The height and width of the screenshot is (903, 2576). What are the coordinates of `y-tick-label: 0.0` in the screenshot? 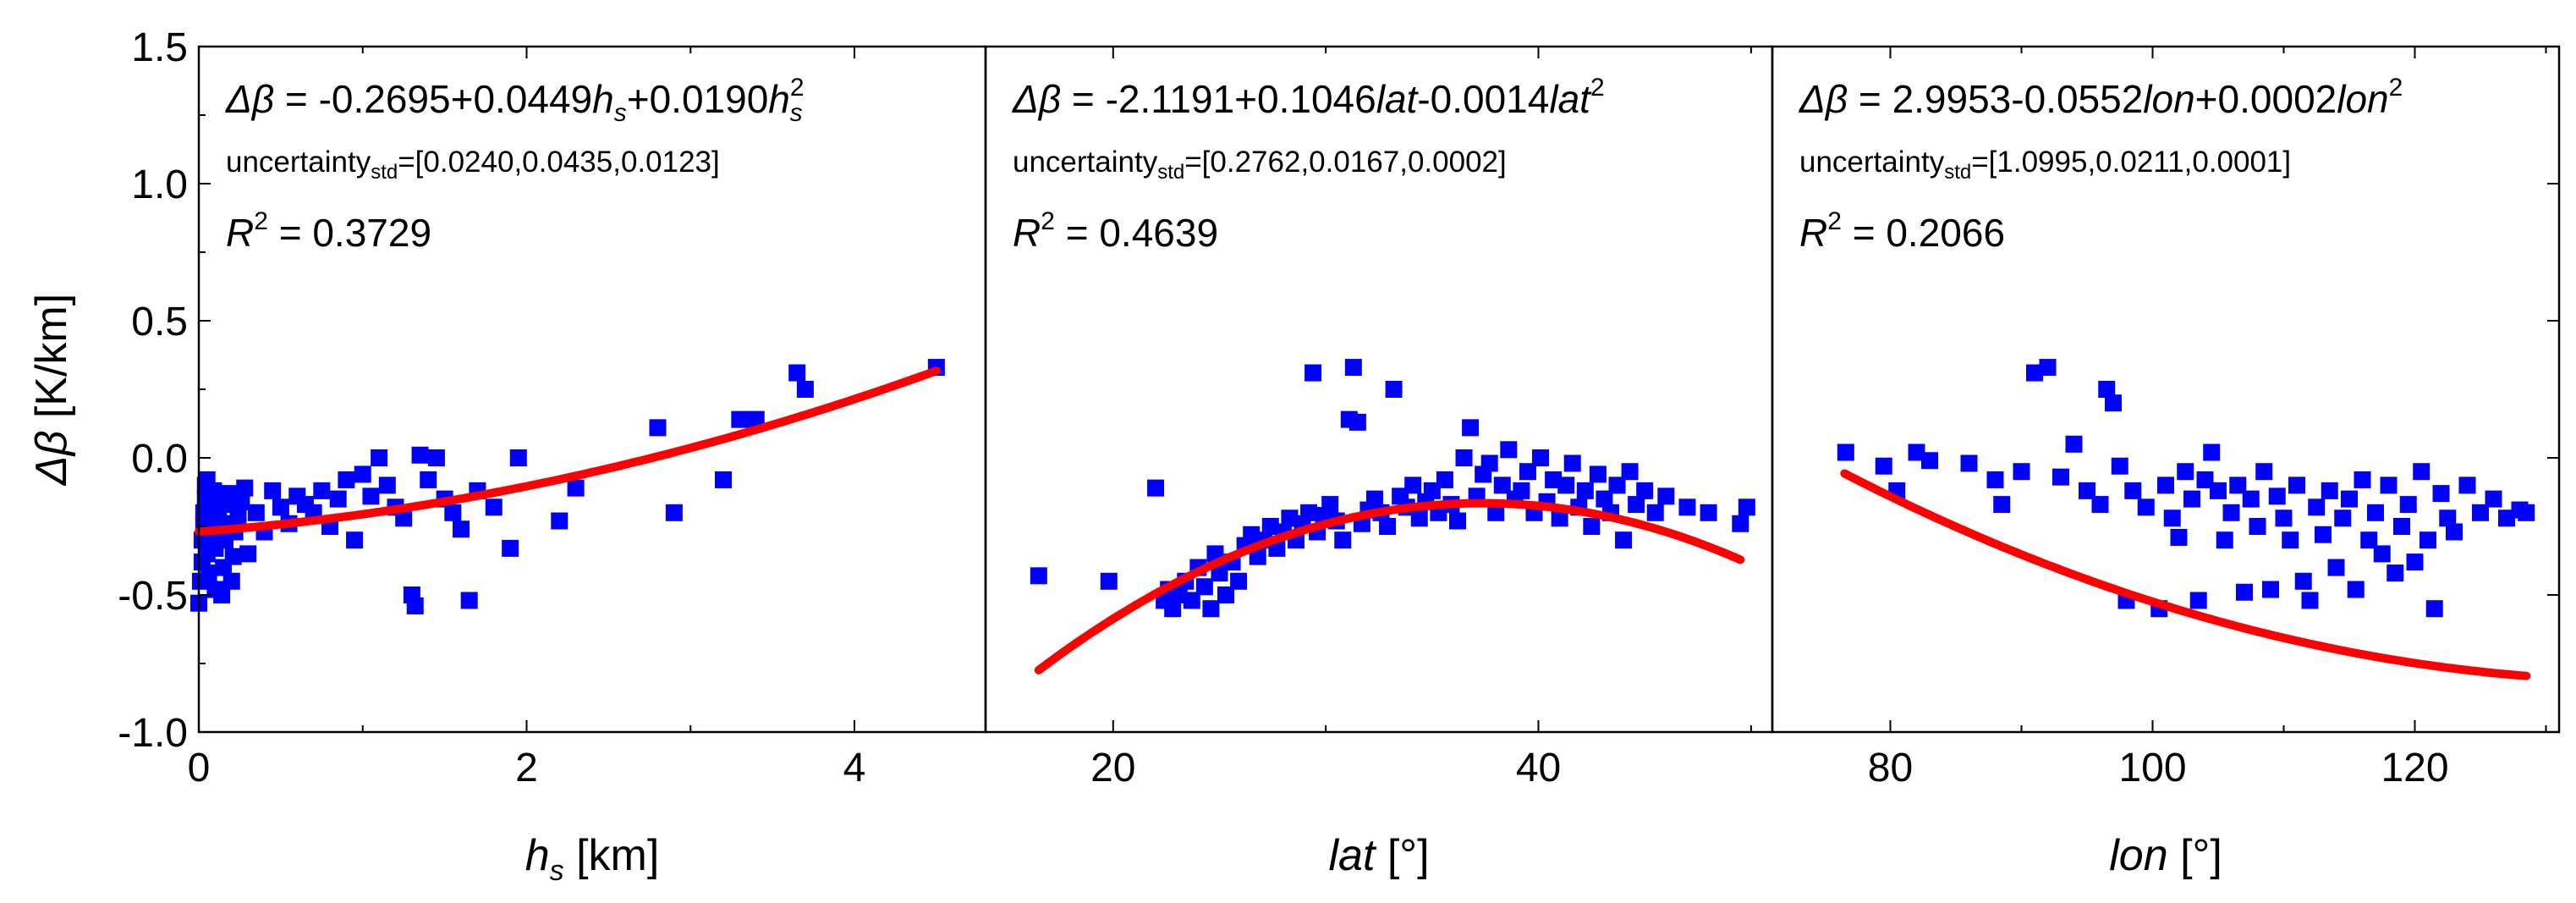 It's located at (159, 459).